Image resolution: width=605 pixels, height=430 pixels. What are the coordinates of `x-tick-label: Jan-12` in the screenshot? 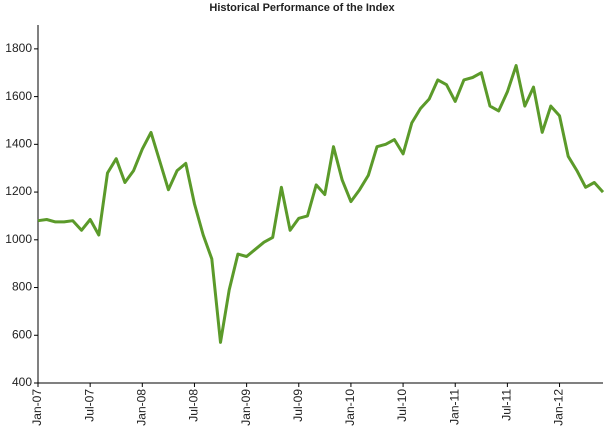 It's located at (559, 407).